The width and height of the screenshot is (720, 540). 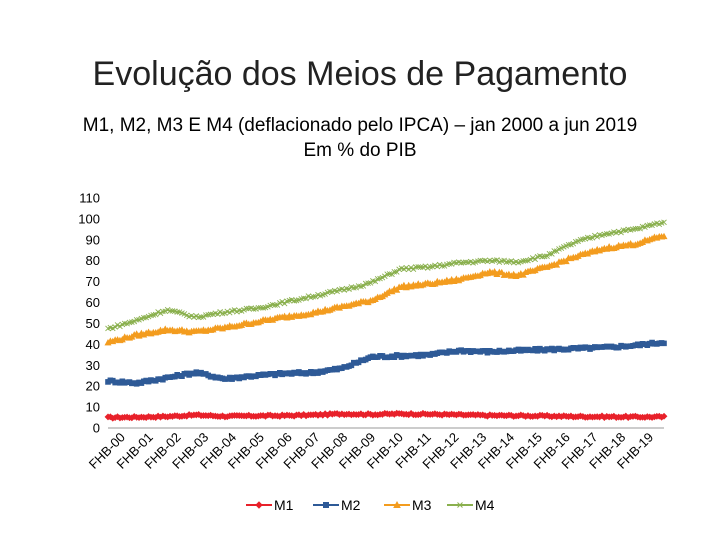 I want to click on legend-item-m1: M1, so click(x=270, y=505).